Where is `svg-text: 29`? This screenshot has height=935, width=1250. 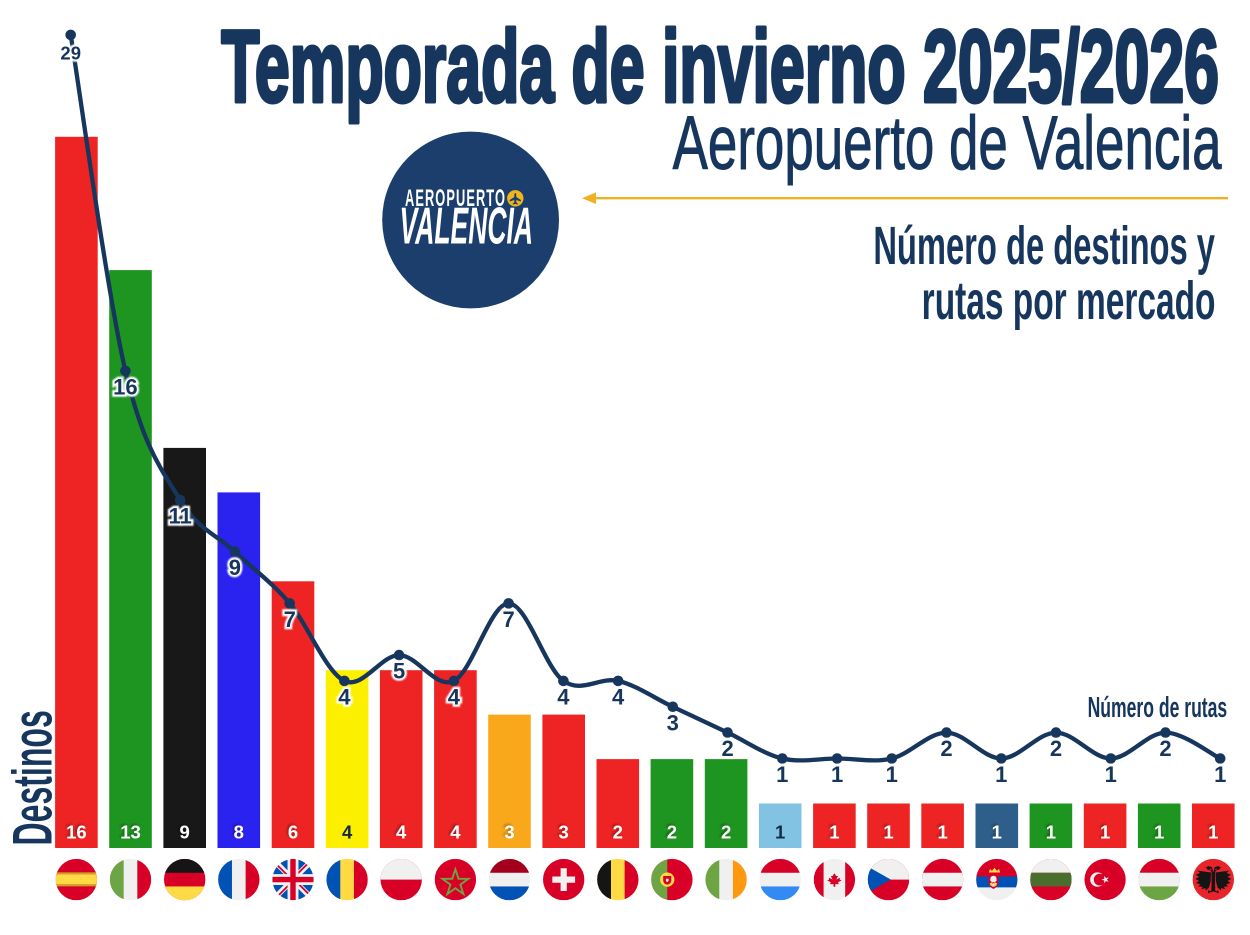 svg-text: 29 is located at coordinates (70, 52).